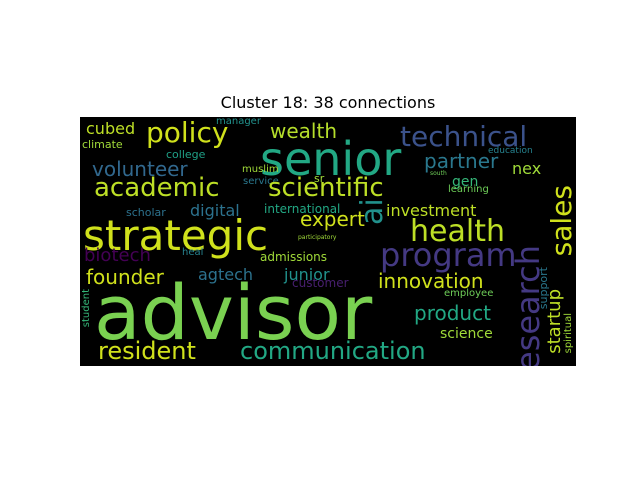 This screenshot has height=480, width=640. Describe the element at coordinates (238, 122) in the screenshot. I see `word-manager: manager` at that location.